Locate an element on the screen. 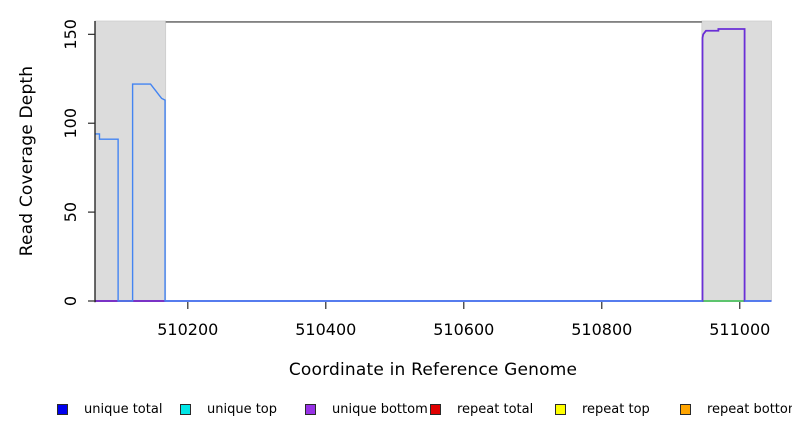 Image resolution: width=792 pixels, height=432 pixels. y-tick-label: 150 is located at coordinates (70, 34).